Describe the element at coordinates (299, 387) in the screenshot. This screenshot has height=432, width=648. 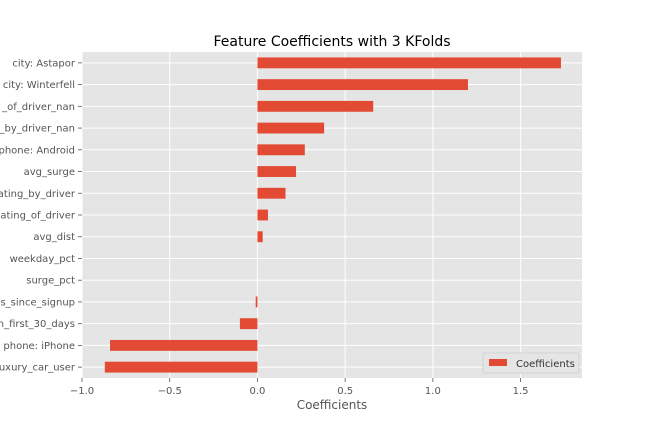
I see `x-axis-ticks: −1.0 −0.5 0.0 0.5 1.0 1.5` at that location.